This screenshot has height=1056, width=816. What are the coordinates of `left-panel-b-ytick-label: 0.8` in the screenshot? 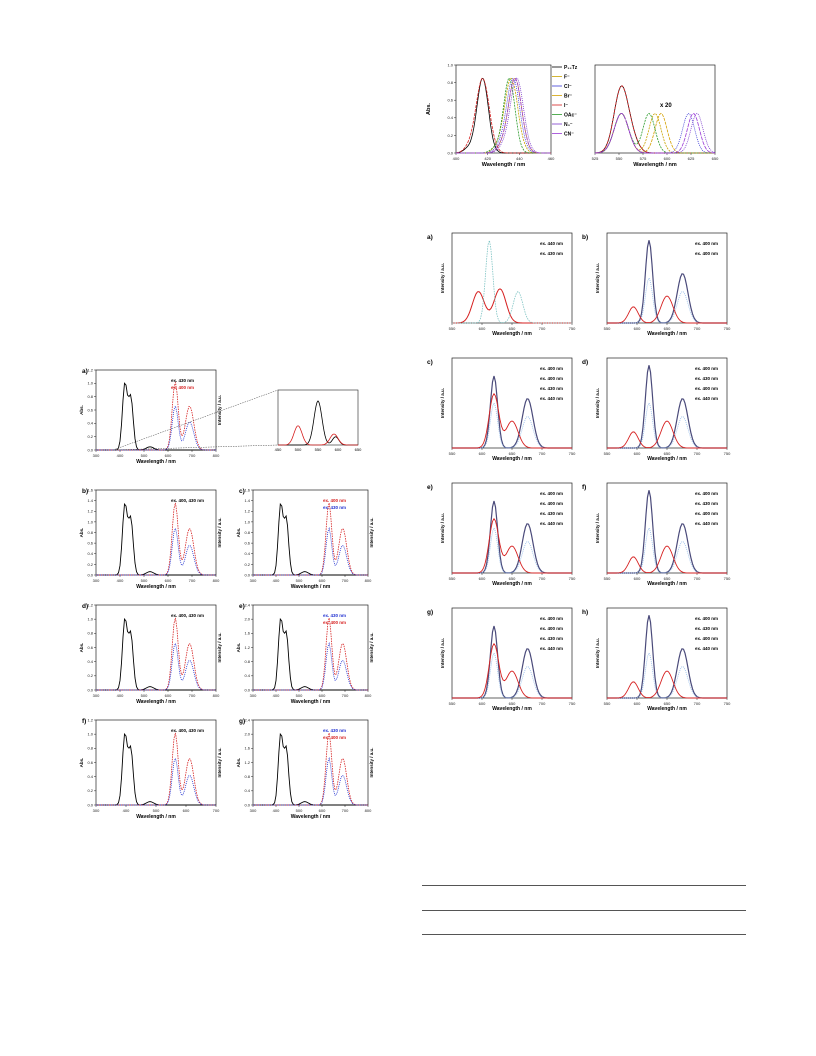 It's located at (90, 532).